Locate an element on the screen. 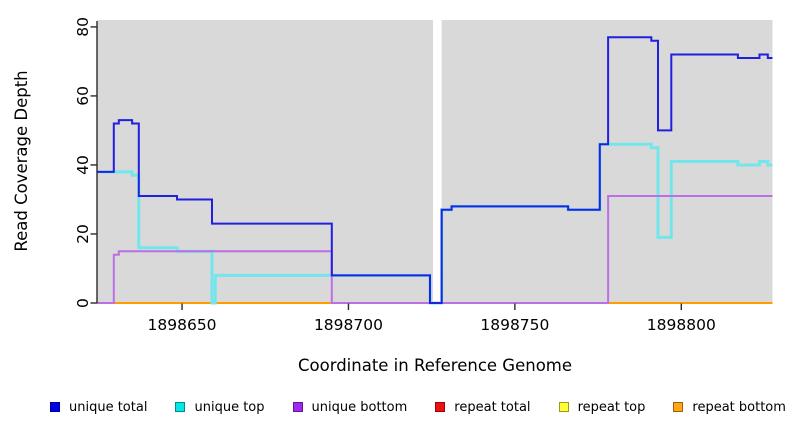 The width and height of the screenshot is (792, 432). legend-label: repeat total is located at coordinates (492, 407).